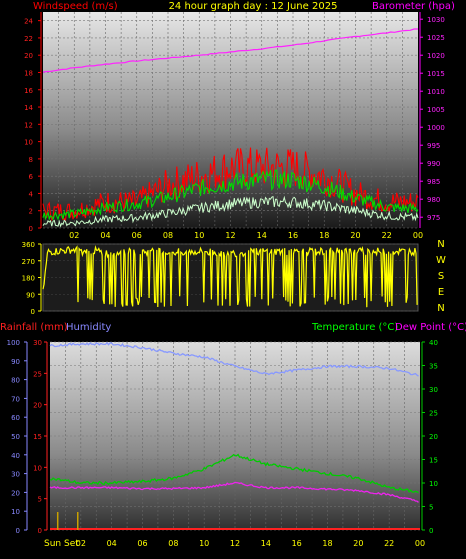  What do you see at coordinates (436, 20) in the screenshot?
I see `right-axis-tick-label: 1030` at bounding box center [436, 20].